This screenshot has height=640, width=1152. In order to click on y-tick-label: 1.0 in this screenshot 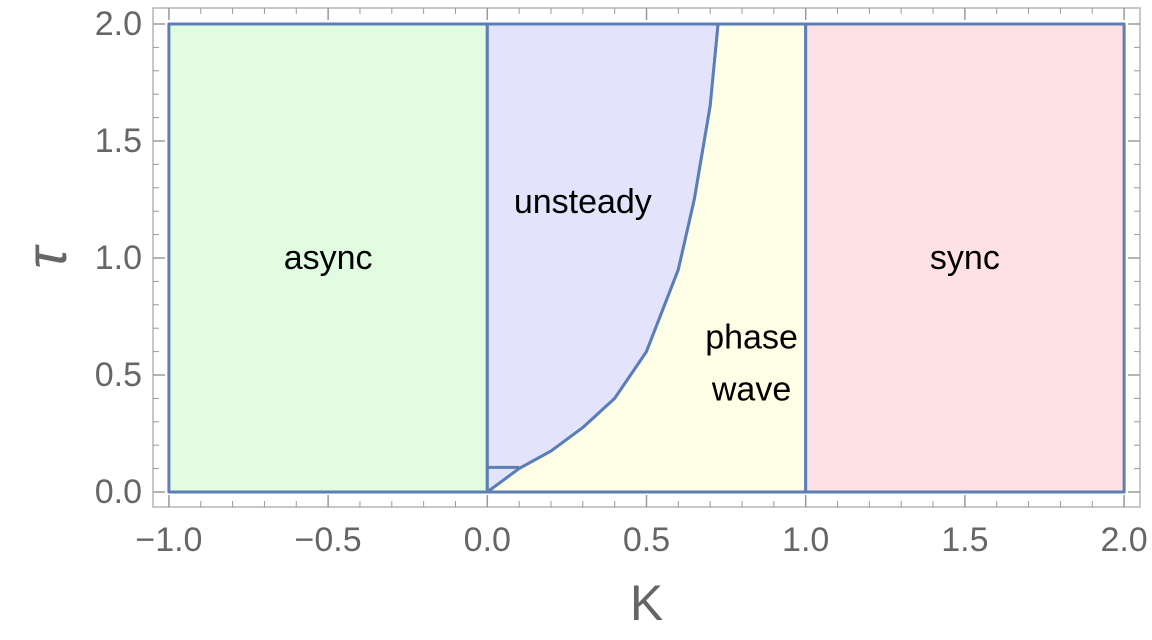, I will do `click(118, 258)`.